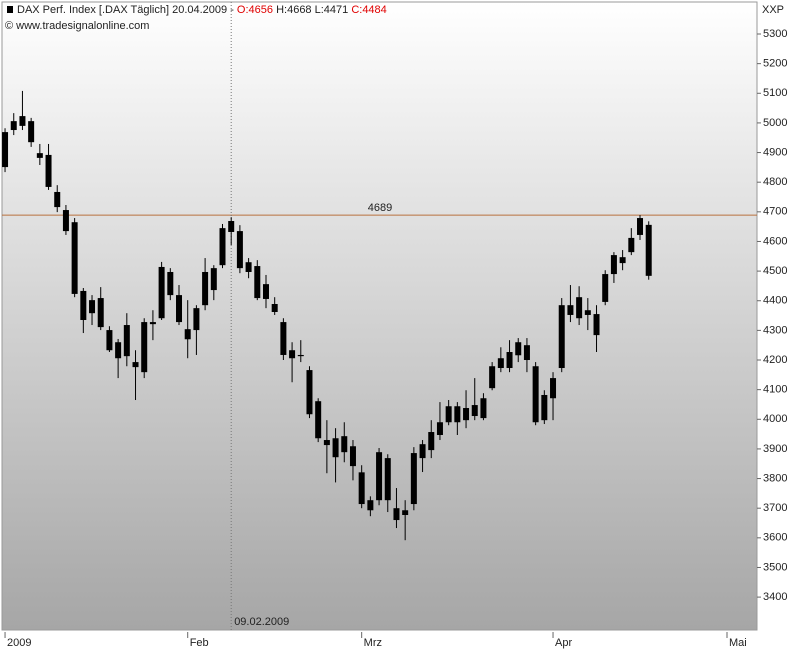 This screenshot has width=800, height=650. I want to click on crosshair-label: 09.02.2009, so click(261, 622).